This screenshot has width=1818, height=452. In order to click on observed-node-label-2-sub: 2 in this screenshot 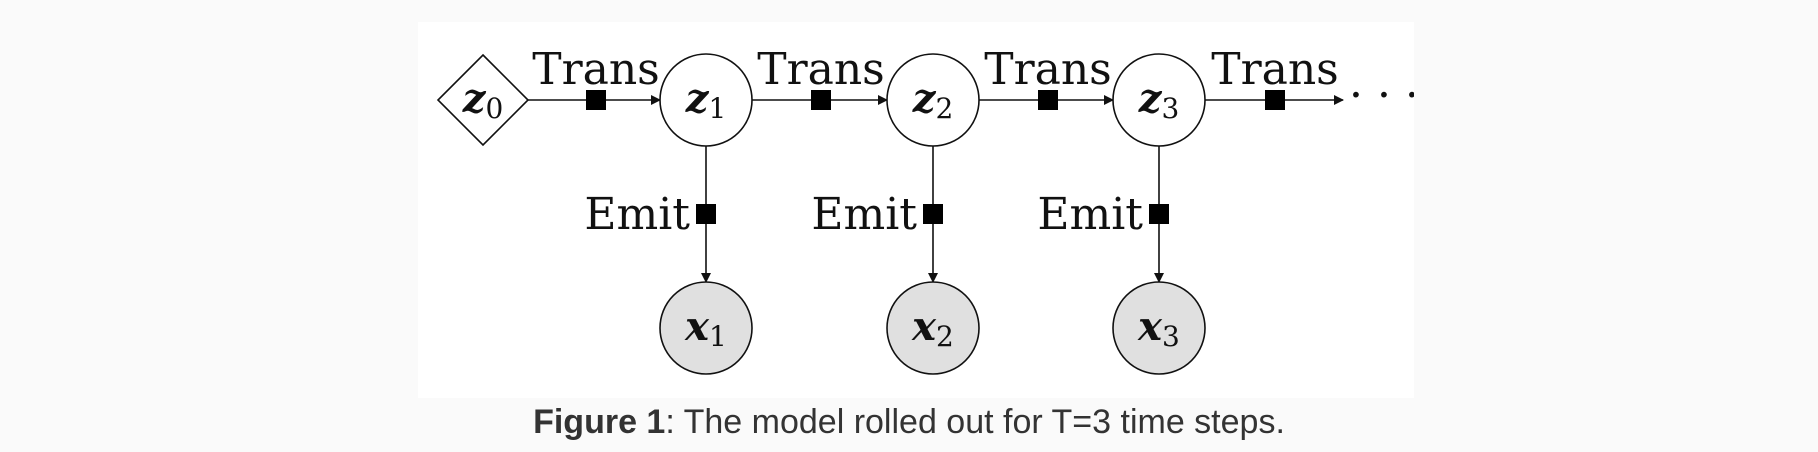, I will do `click(945, 336)`.